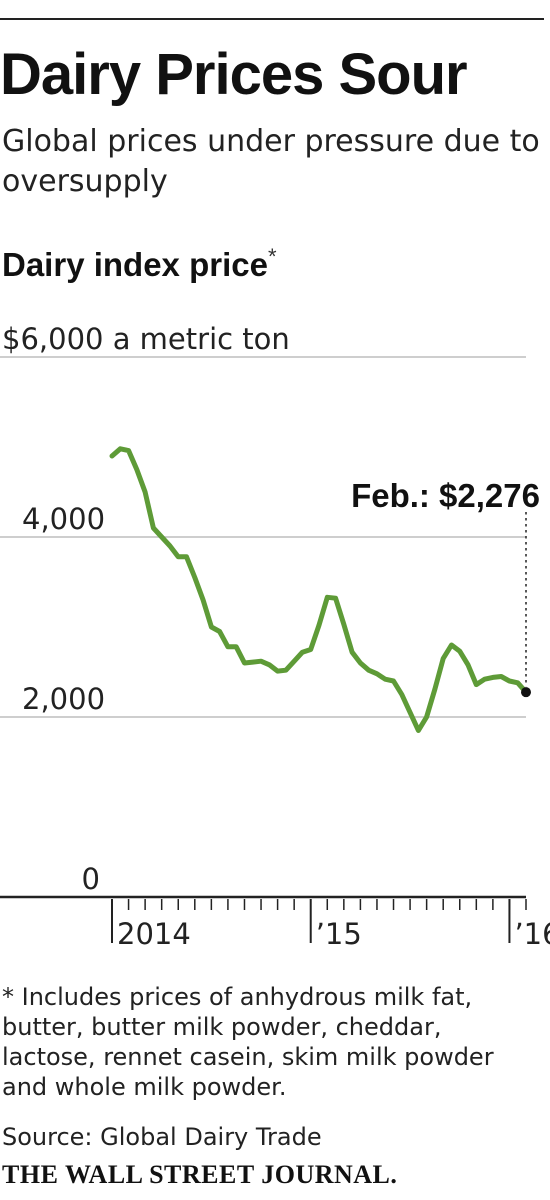 The height and width of the screenshot is (1200, 550). Describe the element at coordinates (135, 264) in the screenshot. I see `chart-title-text: Dairy index price` at that location.